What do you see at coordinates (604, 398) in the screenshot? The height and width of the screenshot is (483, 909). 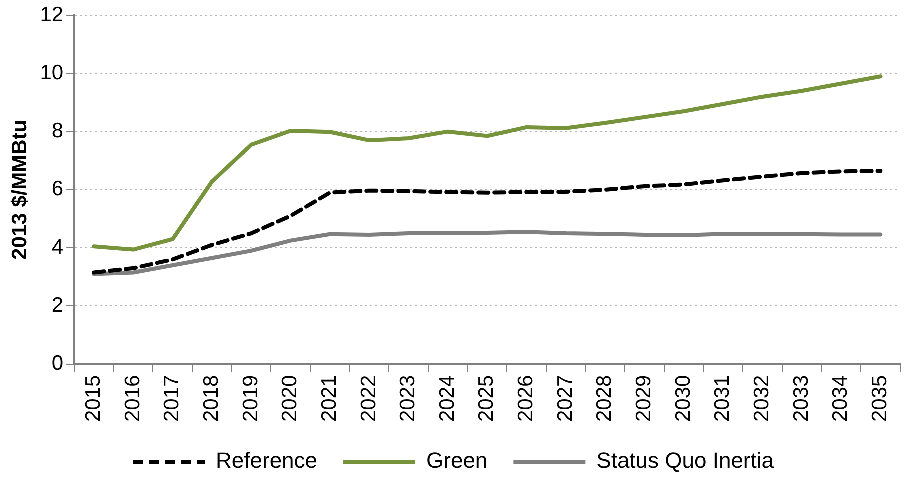 I see `x-tick-label: 2028` at bounding box center [604, 398].